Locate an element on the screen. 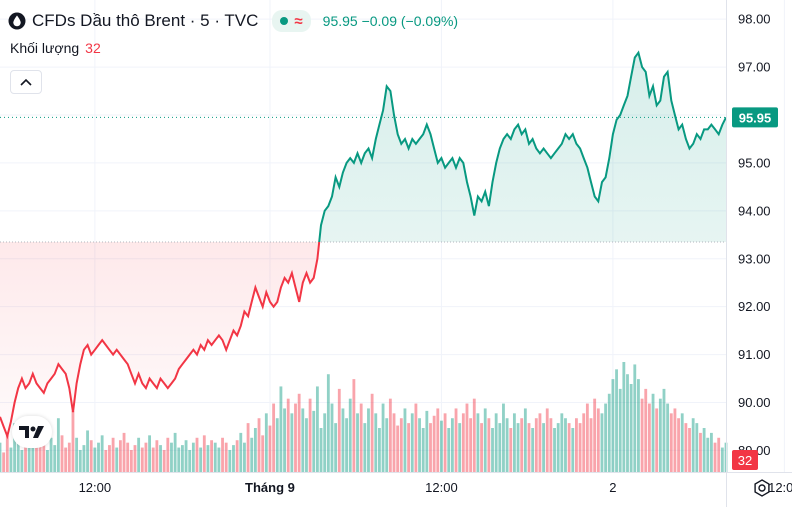 The image size is (792, 507). tradingview-logo is located at coordinates (32, 432).